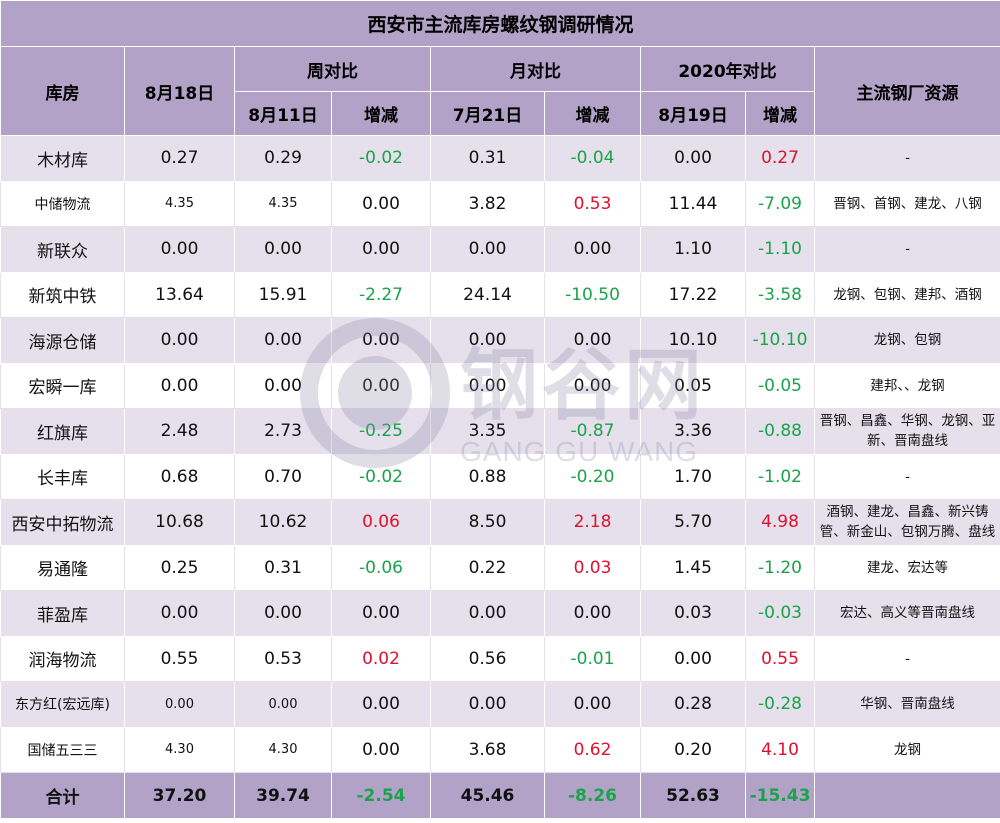  What do you see at coordinates (62, 294) in the screenshot?
I see `warehouse-name: 新筑中铁` at bounding box center [62, 294].